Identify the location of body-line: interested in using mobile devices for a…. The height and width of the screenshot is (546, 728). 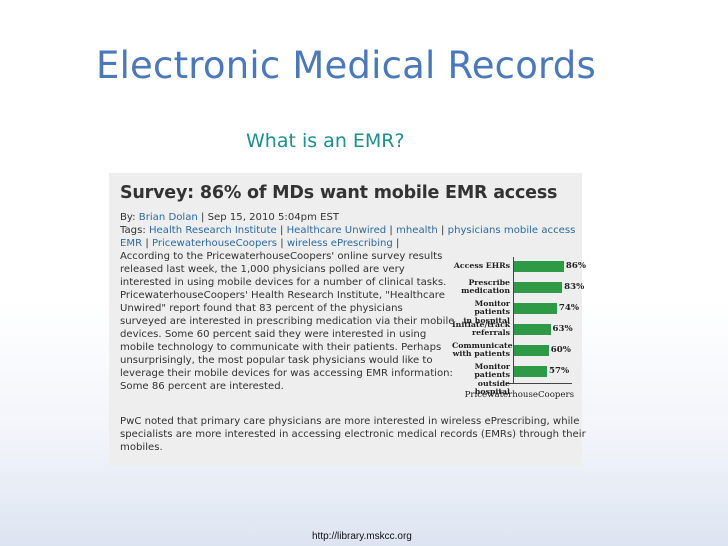
(283, 282).